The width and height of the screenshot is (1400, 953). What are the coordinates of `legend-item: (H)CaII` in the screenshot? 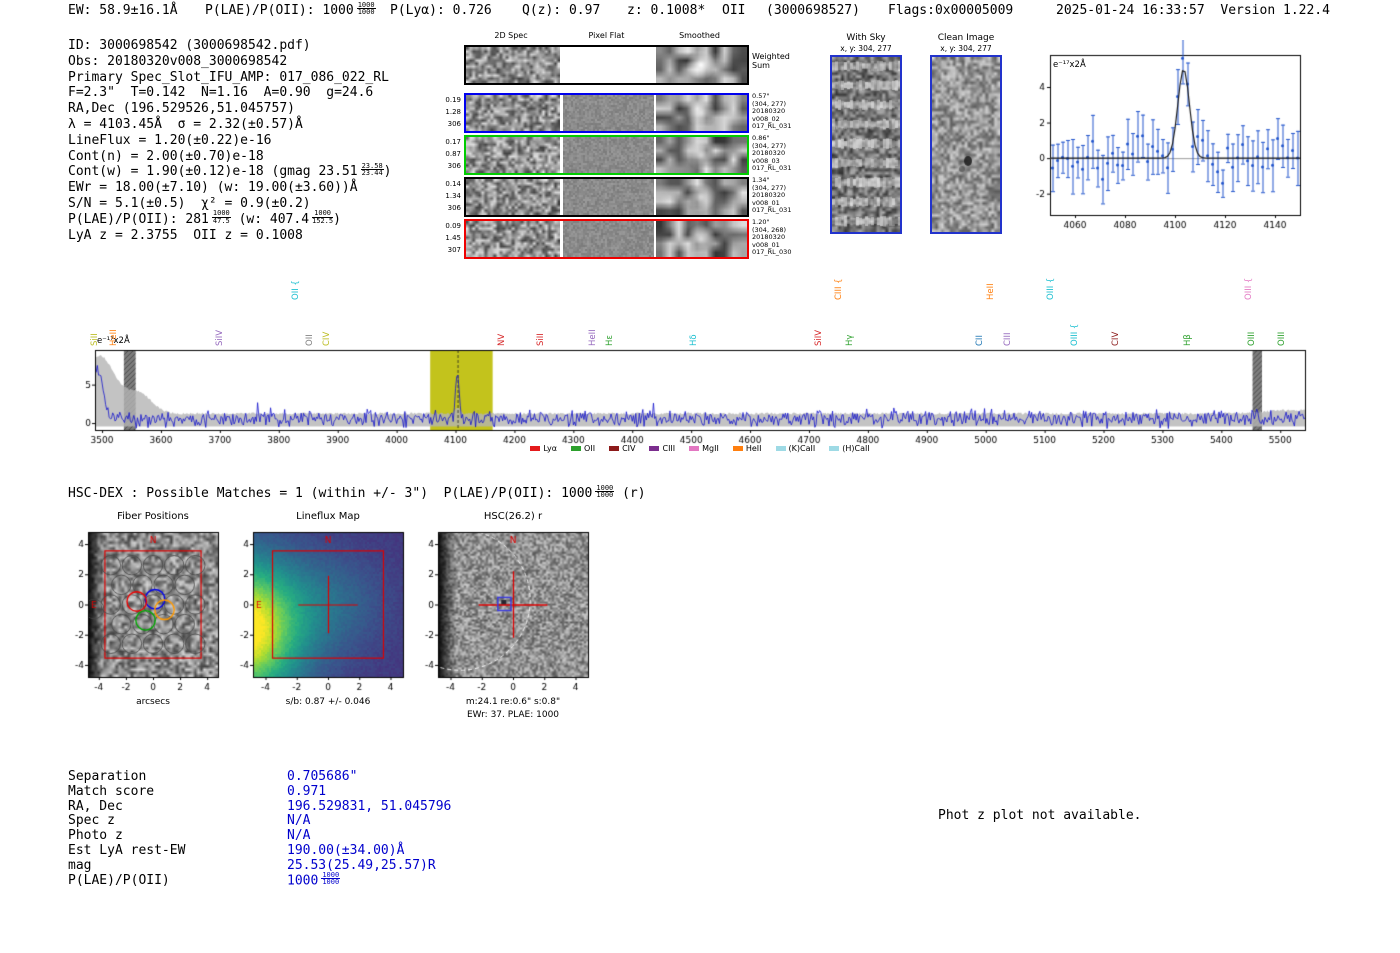 It's located at (849, 448).